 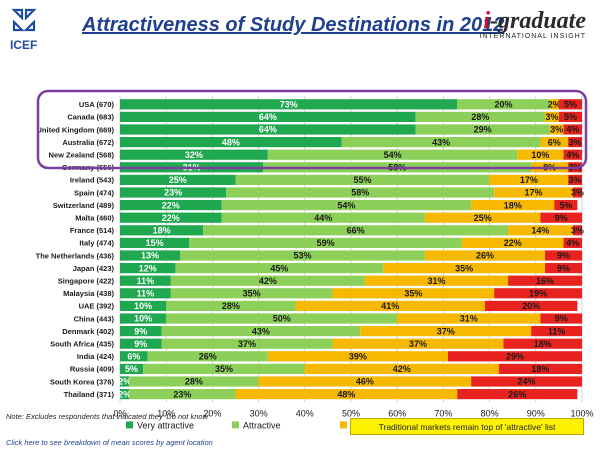 What do you see at coordinates (132, 368) in the screenshot?
I see `bar-very-attractive-russia` at bounding box center [132, 368].